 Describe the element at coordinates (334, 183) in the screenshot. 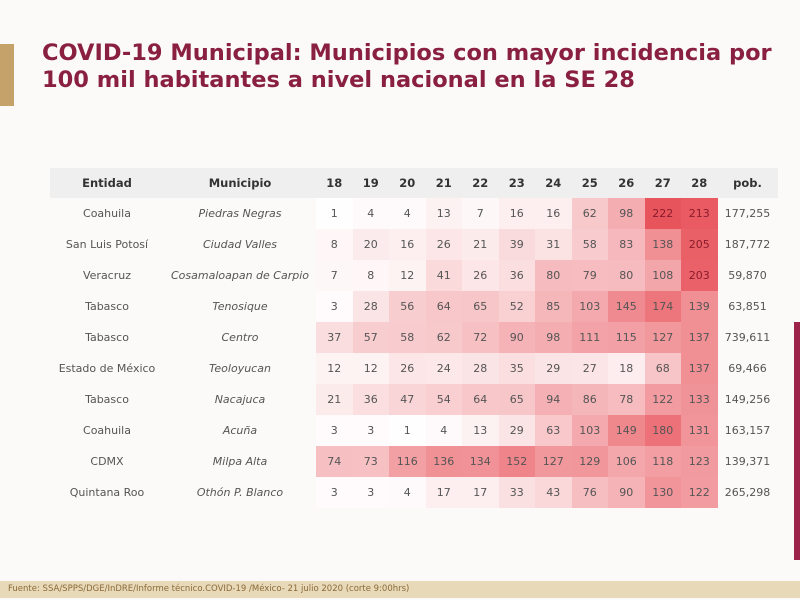

I see `header-week: 18` at that location.